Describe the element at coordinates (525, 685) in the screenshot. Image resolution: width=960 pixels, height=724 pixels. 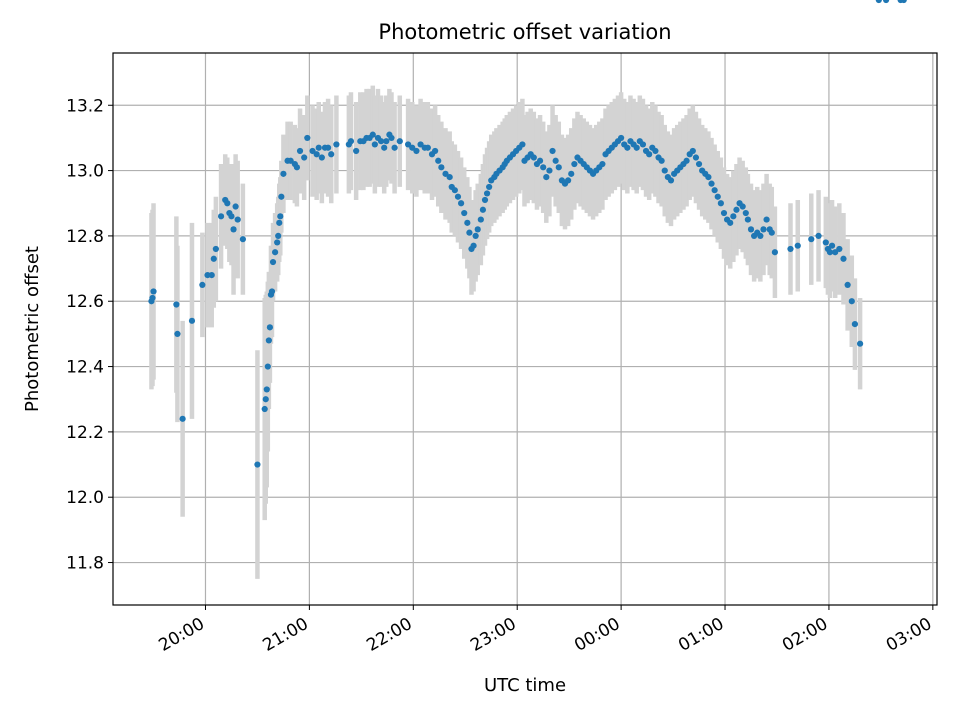
I see `x-axis-label: UTC time` at that location.